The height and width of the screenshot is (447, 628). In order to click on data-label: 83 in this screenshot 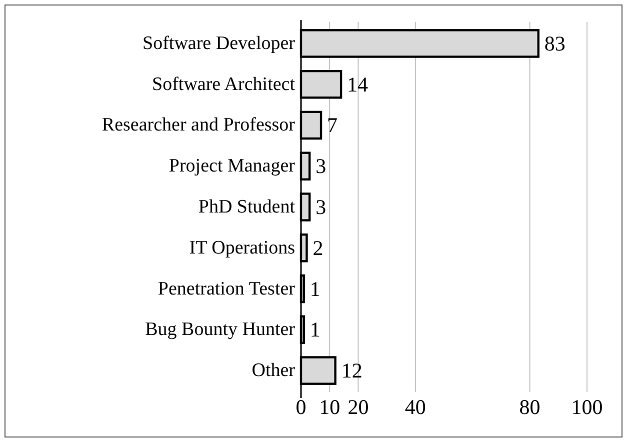, I will do `click(555, 43)`.